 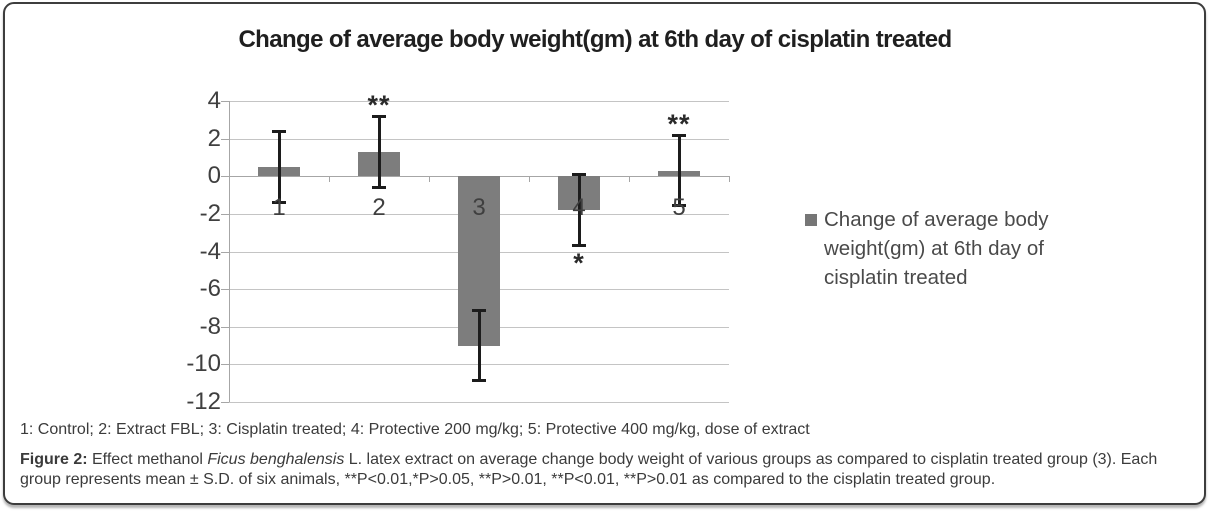 What do you see at coordinates (229, 251) in the screenshot?
I see `y-axis-line` at bounding box center [229, 251].